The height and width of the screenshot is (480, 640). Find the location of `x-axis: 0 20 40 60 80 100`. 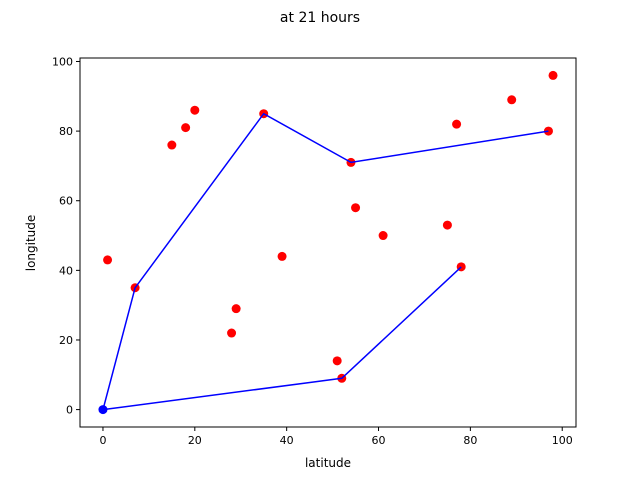

x-axis: 0 20 40 60 80 100 is located at coordinates (336, 437).